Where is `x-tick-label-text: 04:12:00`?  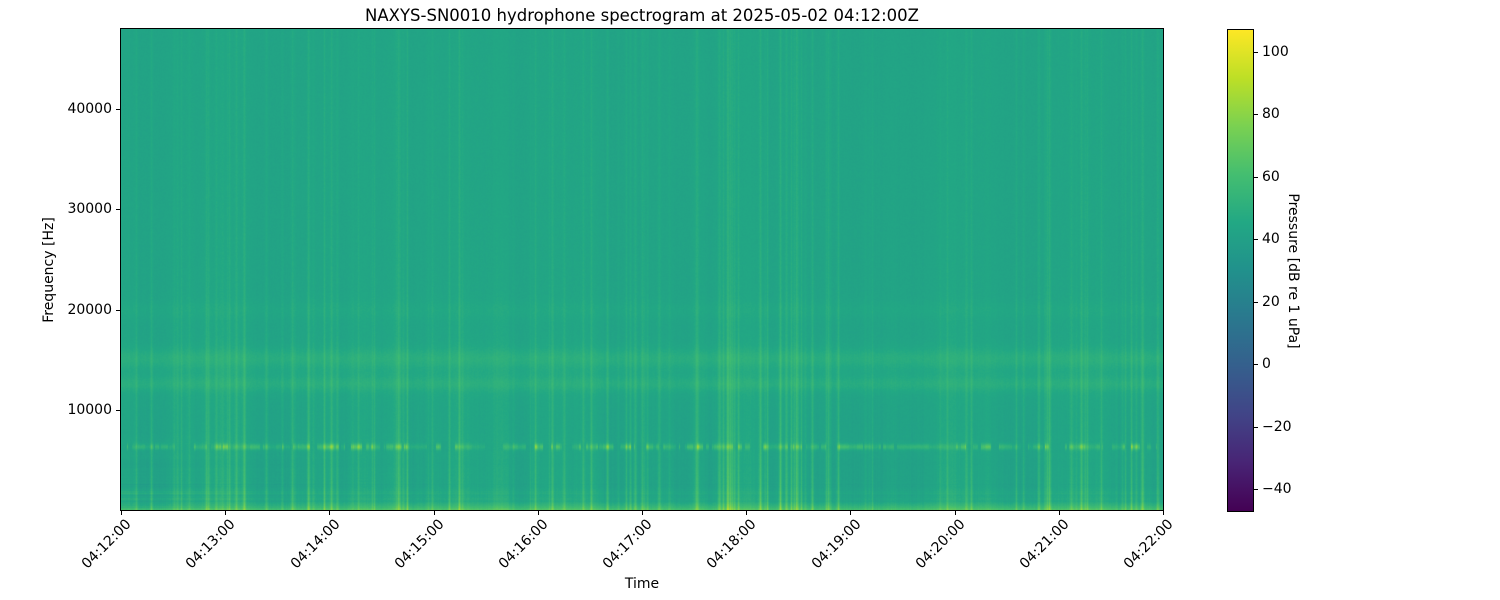
x-tick-label-text: 04:12:00 is located at coordinates (106, 544).